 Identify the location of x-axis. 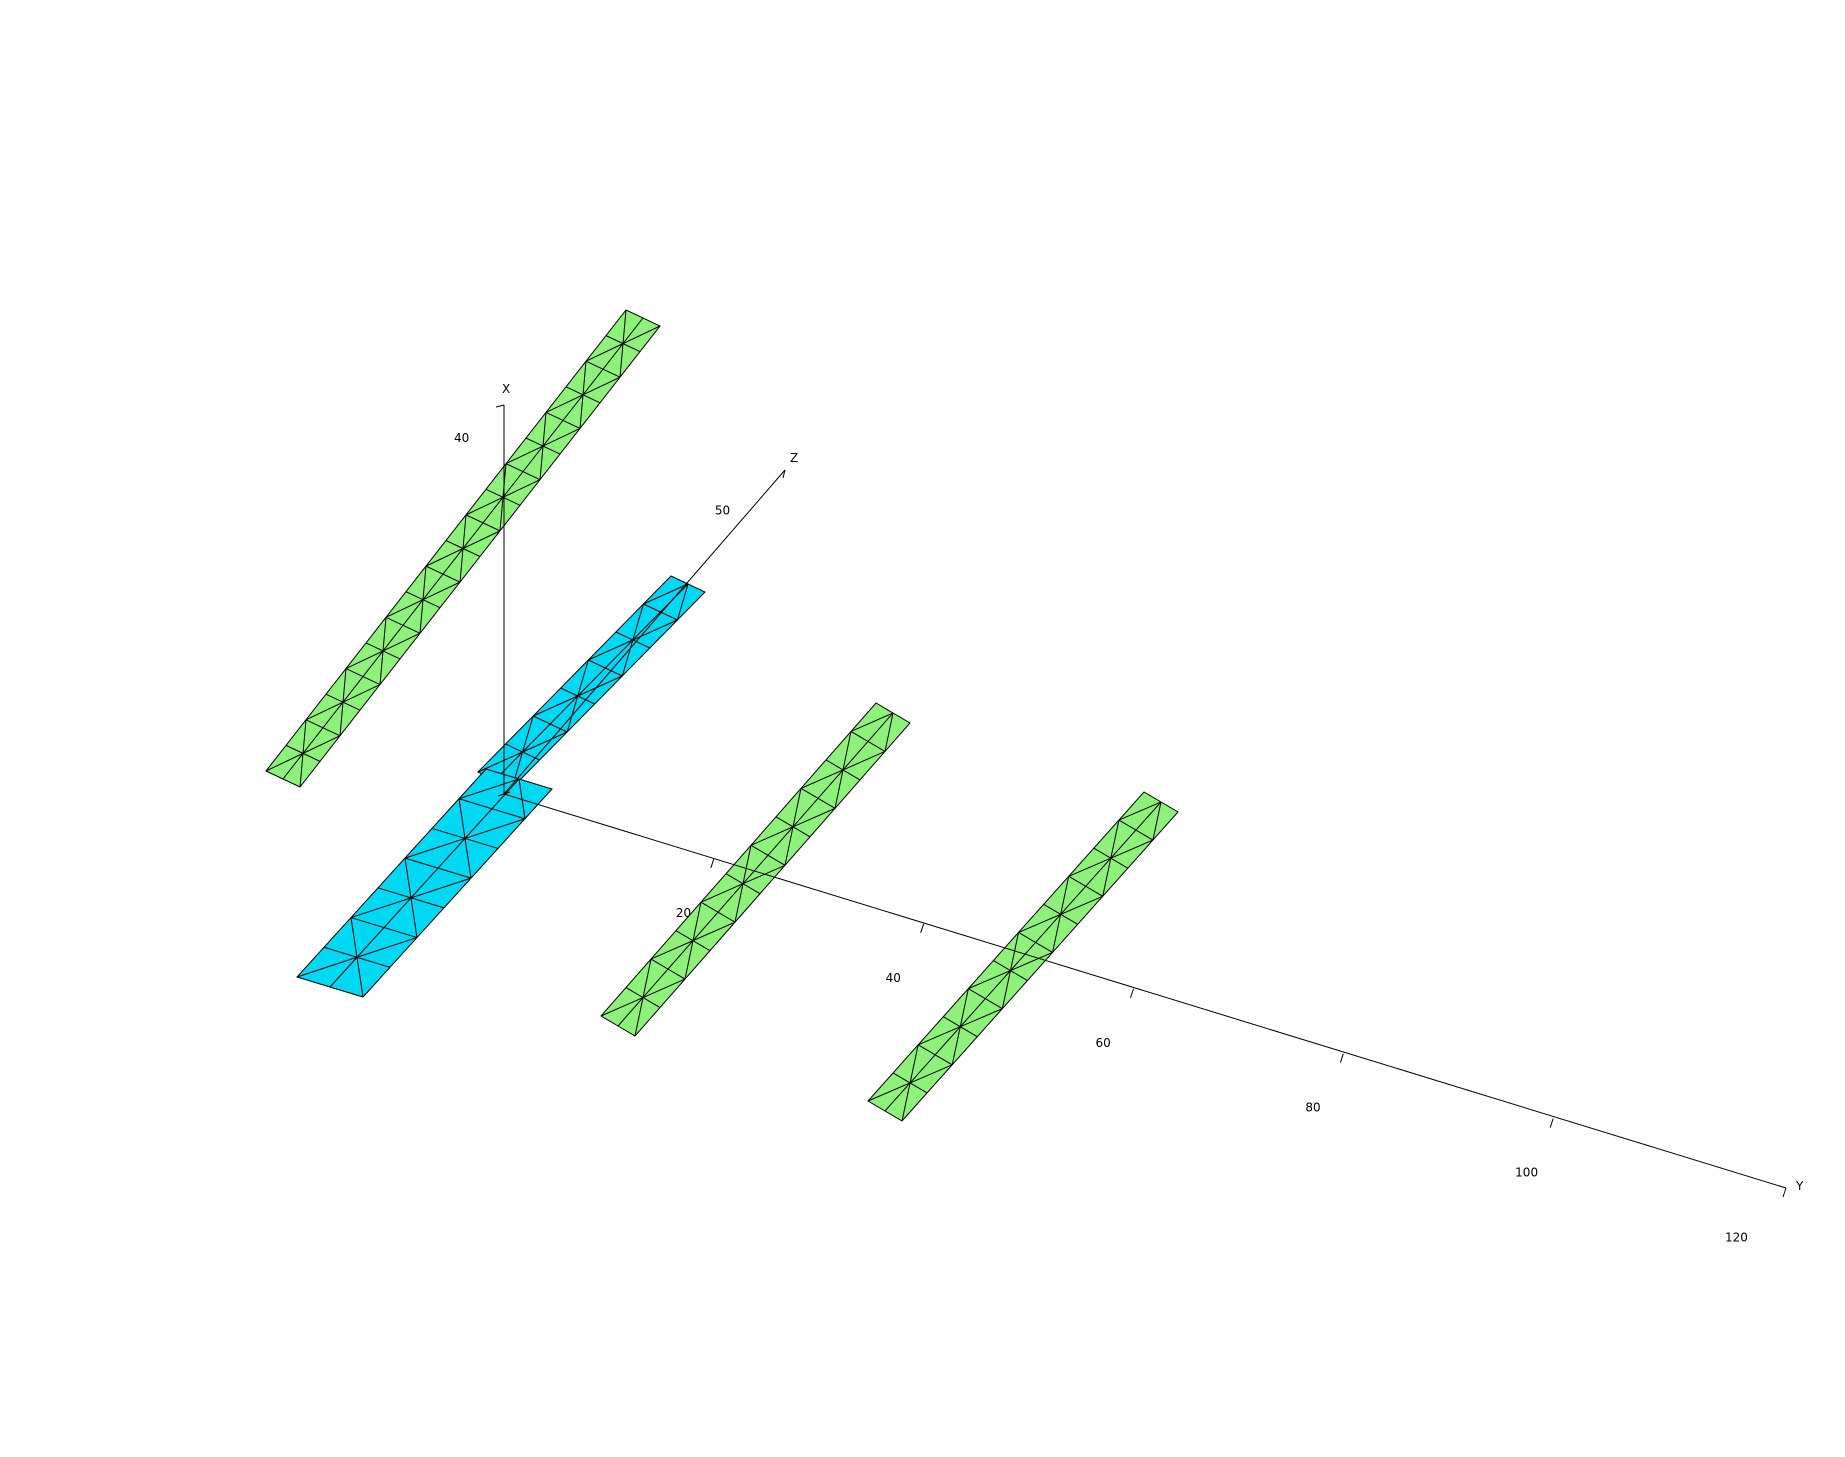
(500, 599).